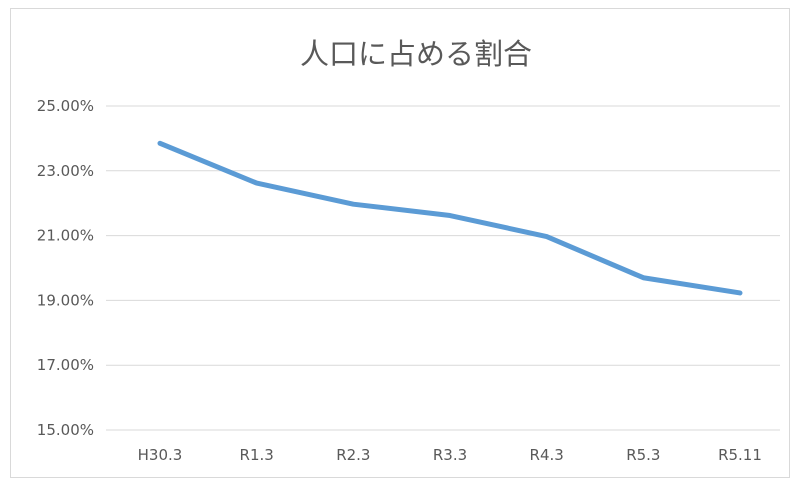 The width and height of the screenshot is (802, 485). Describe the element at coordinates (65, 430) in the screenshot. I see `y-tick-label: 15.00%` at that location.